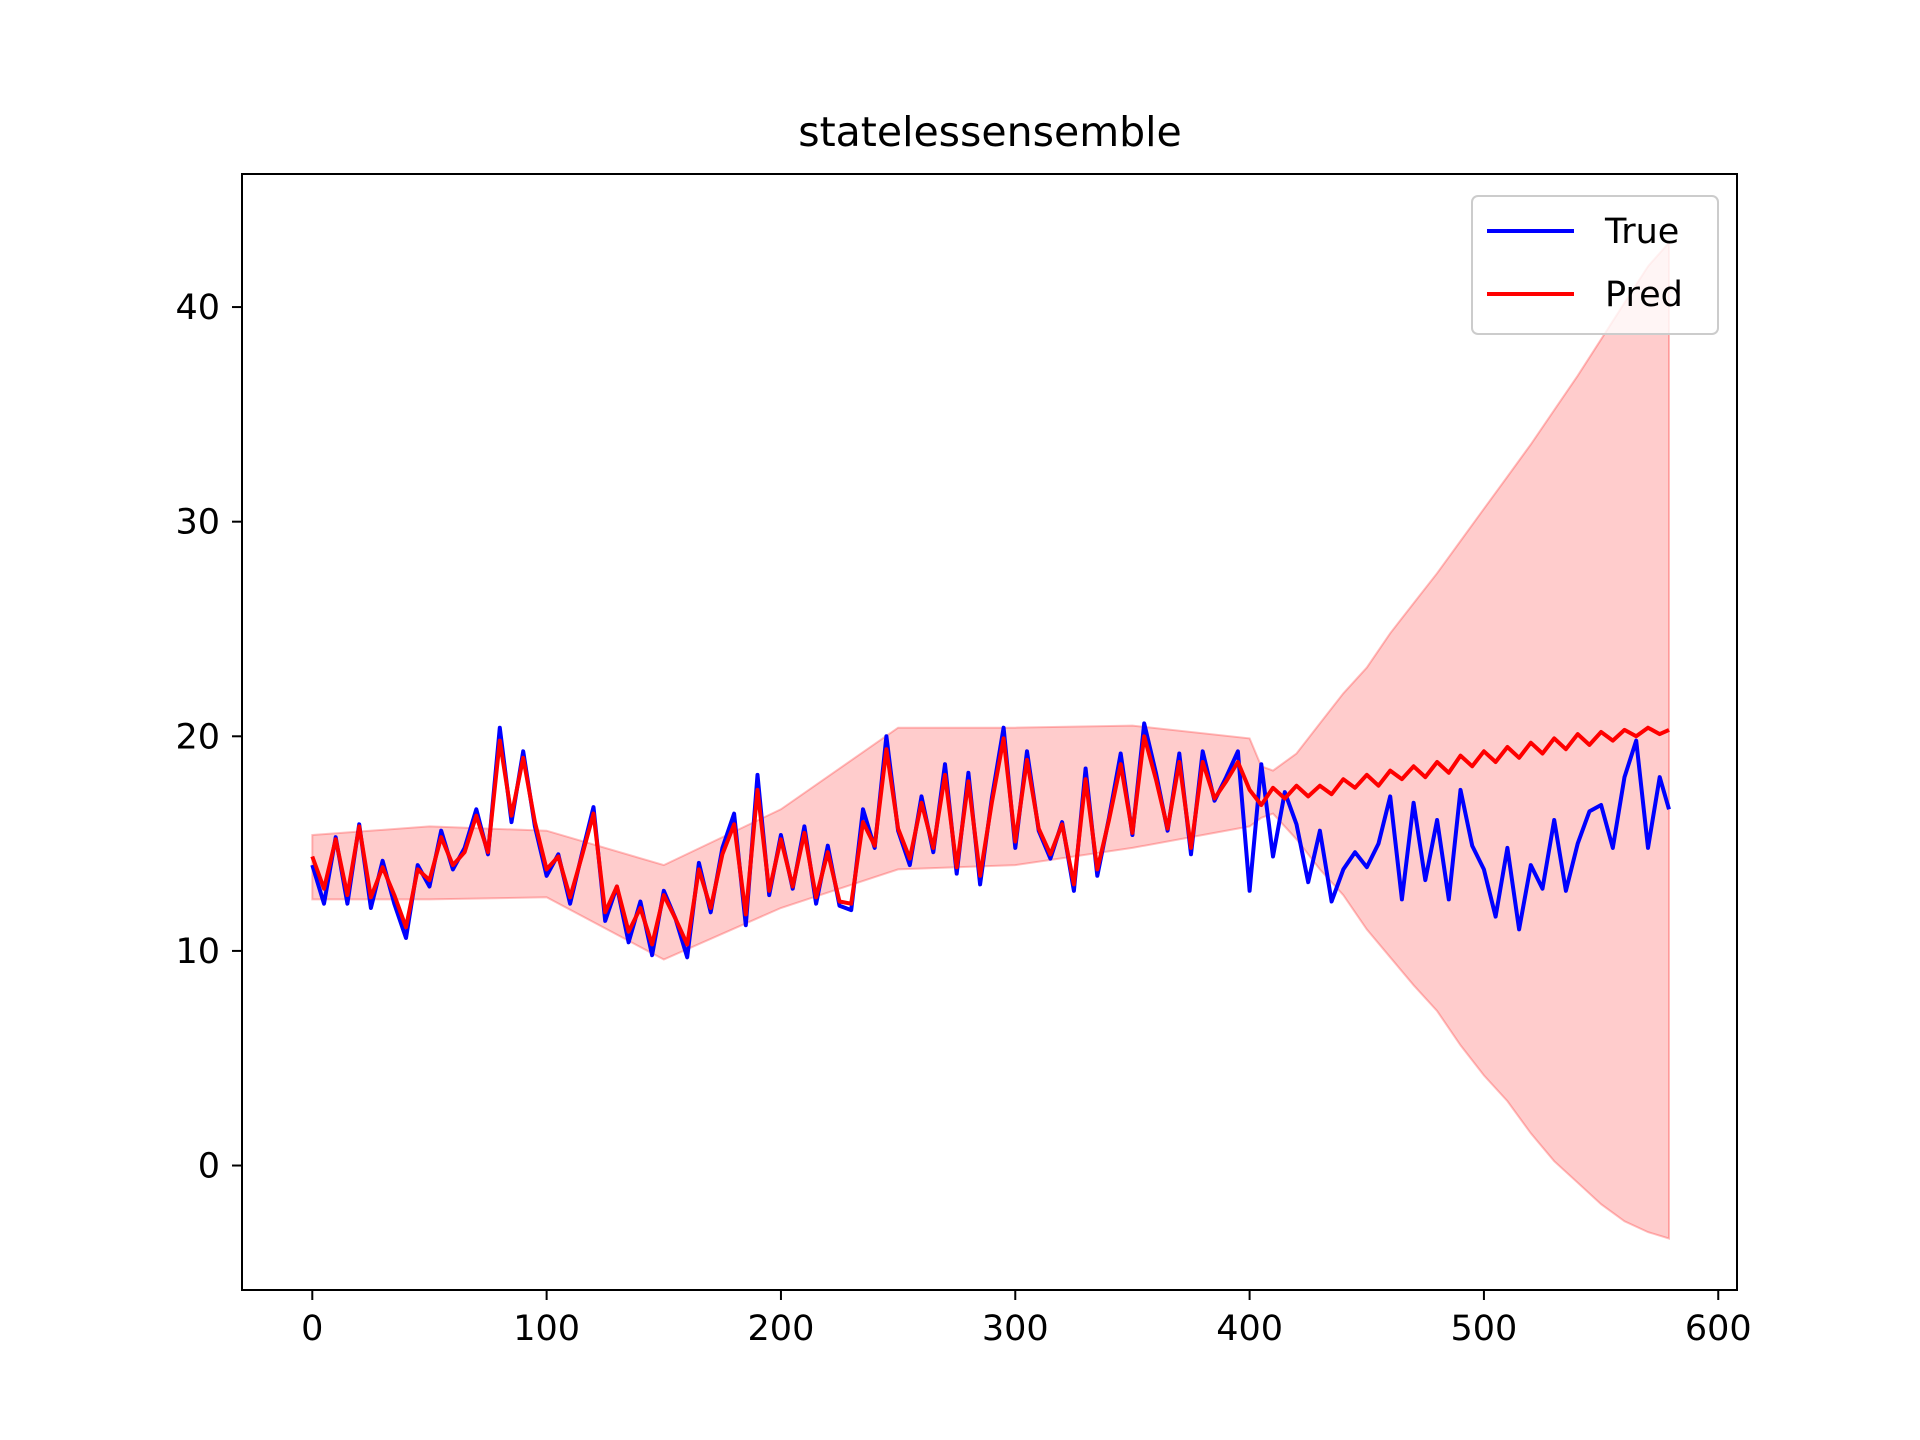  What do you see at coordinates (197, 308) in the screenshot?
I see `y-tick-label: 40` at bounding box center [197, 308].